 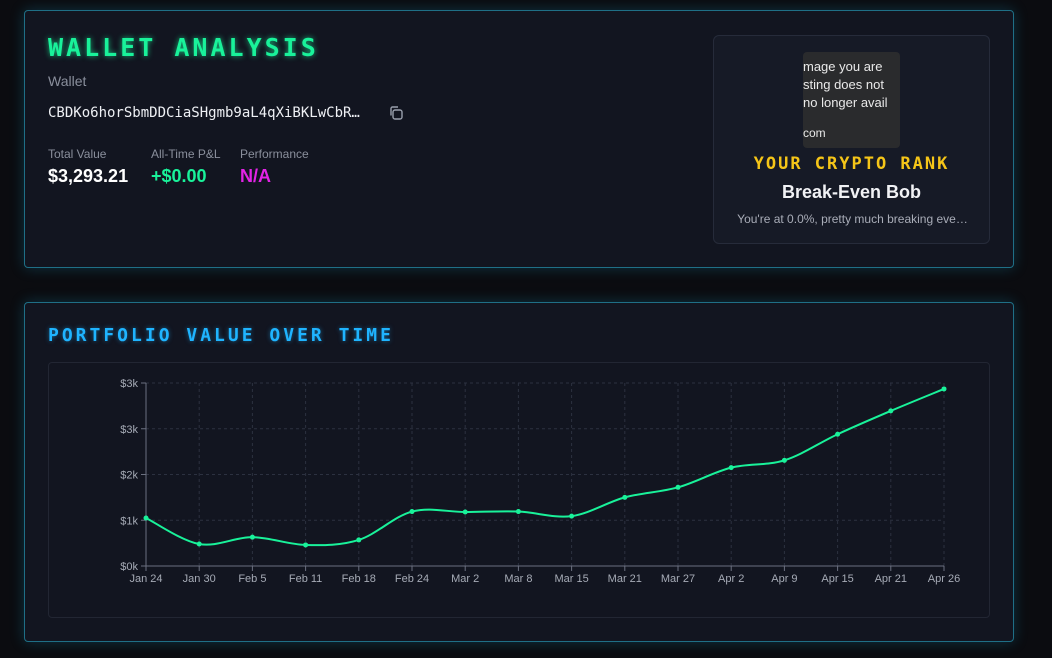 I want to click on portfolio-title: PORTFOLIO VALUE OVER TIME, so click(x=221, y=335).